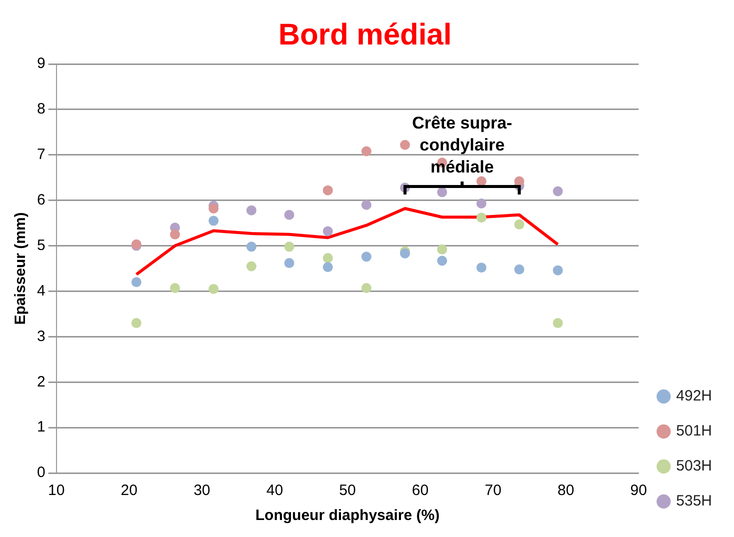 The image size is (734, 537). I want to click on y-tick-label: 1, so click(41, 427).